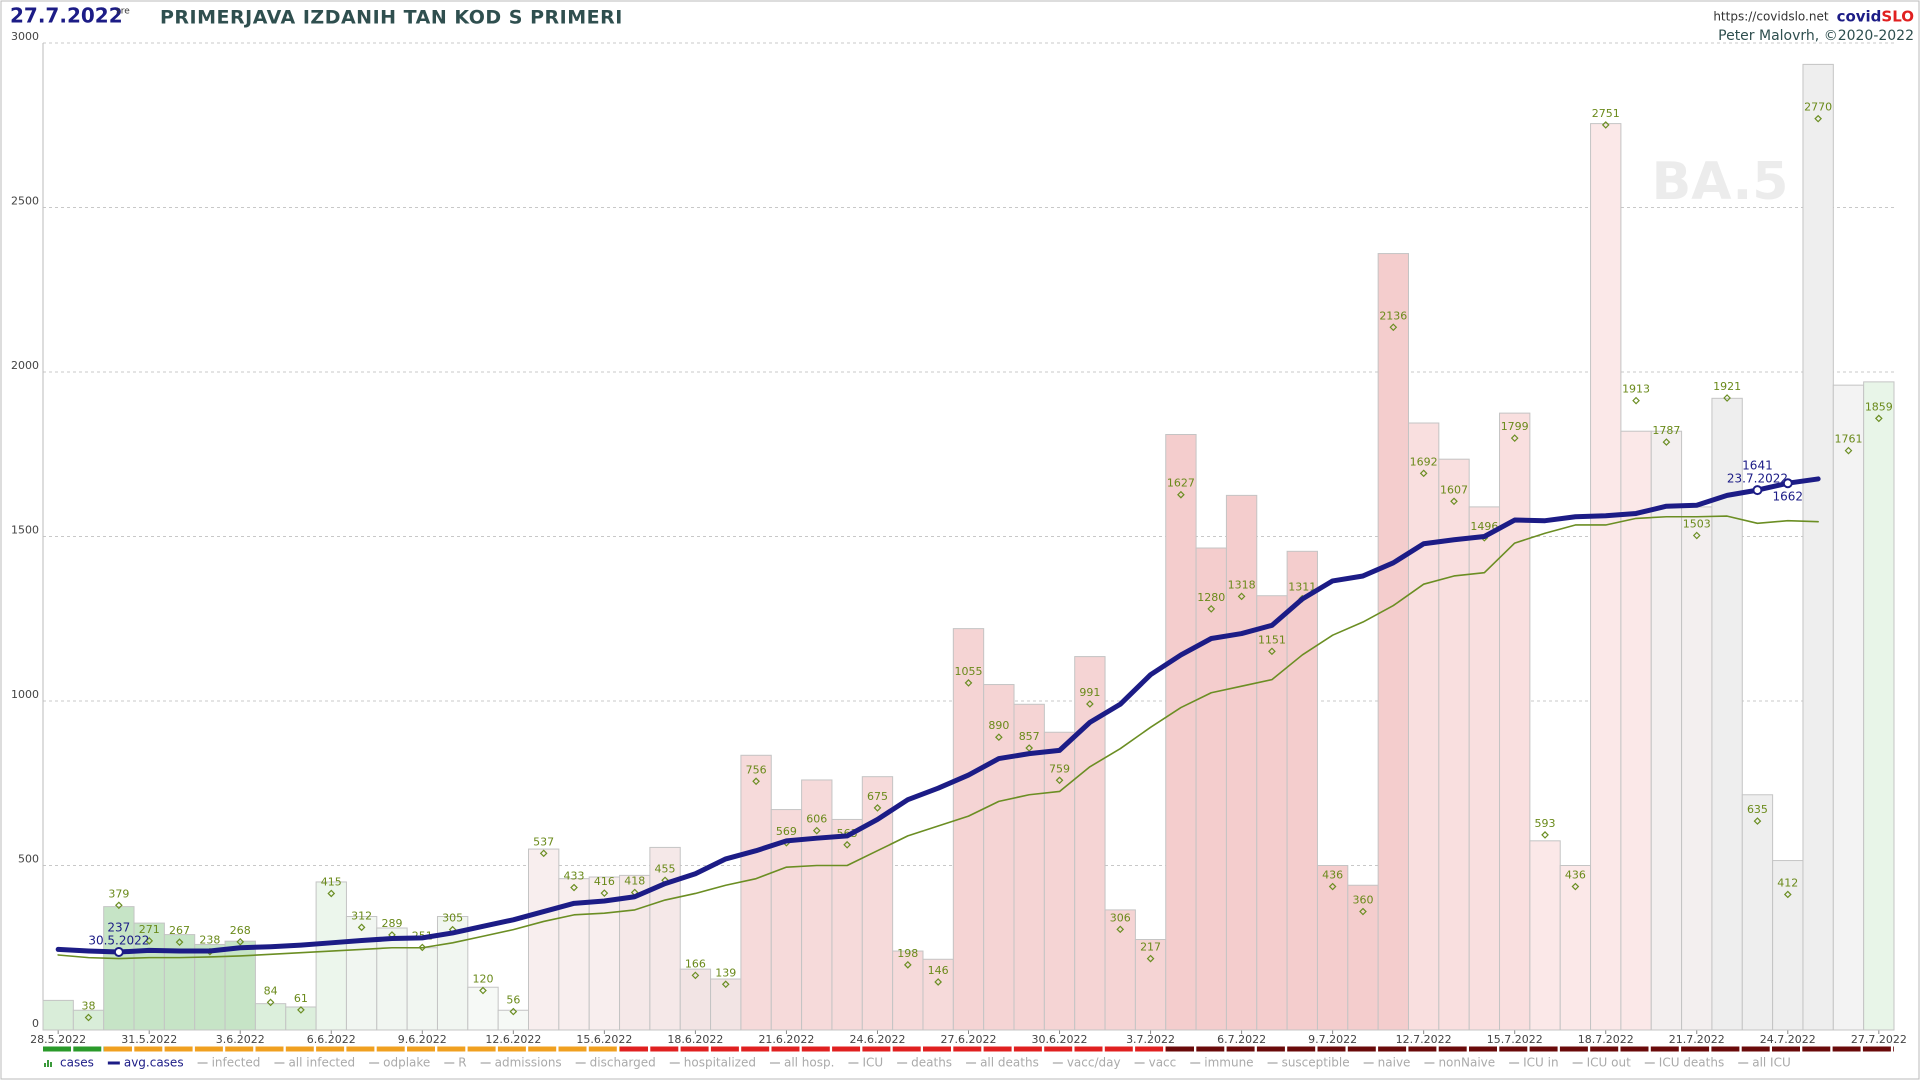  I want to click on data-label: 38, so click(89, 1005).